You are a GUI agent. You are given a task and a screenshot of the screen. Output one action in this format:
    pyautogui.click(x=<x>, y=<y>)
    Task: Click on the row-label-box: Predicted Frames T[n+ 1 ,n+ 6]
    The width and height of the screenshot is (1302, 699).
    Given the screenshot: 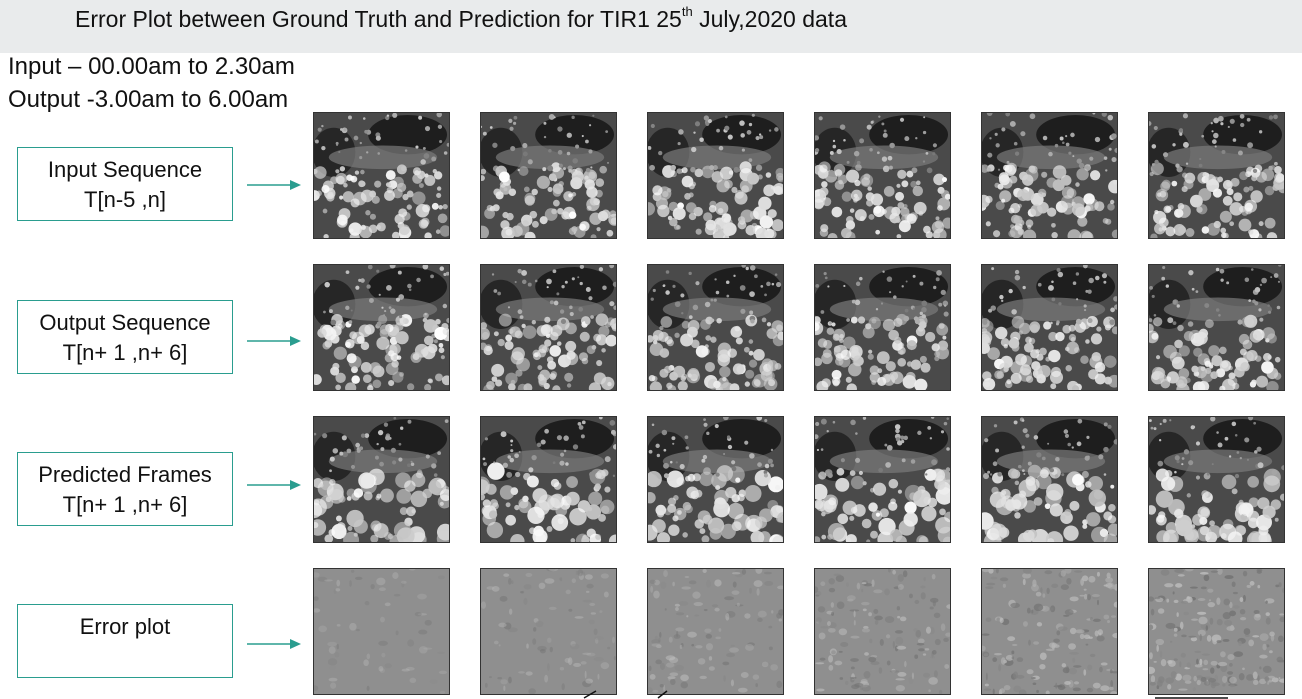 What is the action you would take?
    pyautogui.click(x=125, y=489)
    